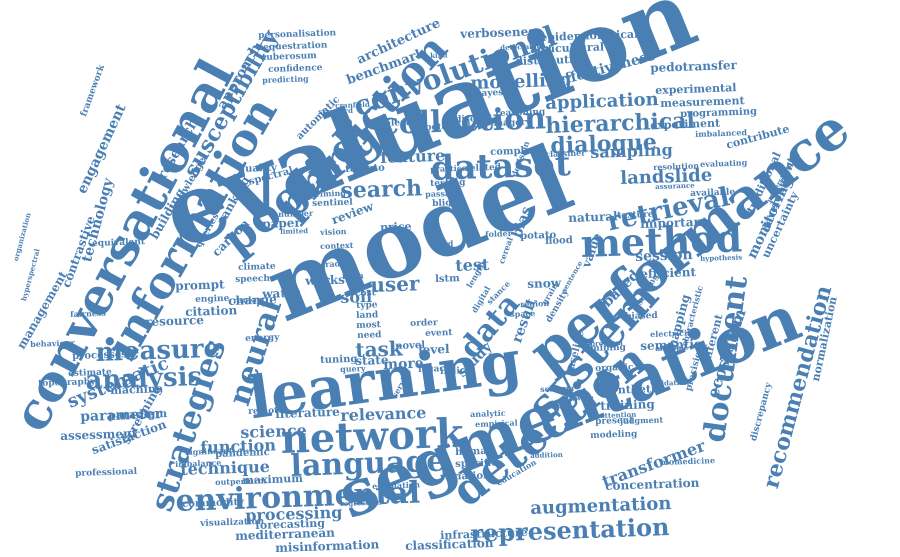 The height and width of the screenshot is (557, 900). Describe the element at coordinates (476, 463) in the screenshot. I see `cloud-word-specific: specific` at that location.